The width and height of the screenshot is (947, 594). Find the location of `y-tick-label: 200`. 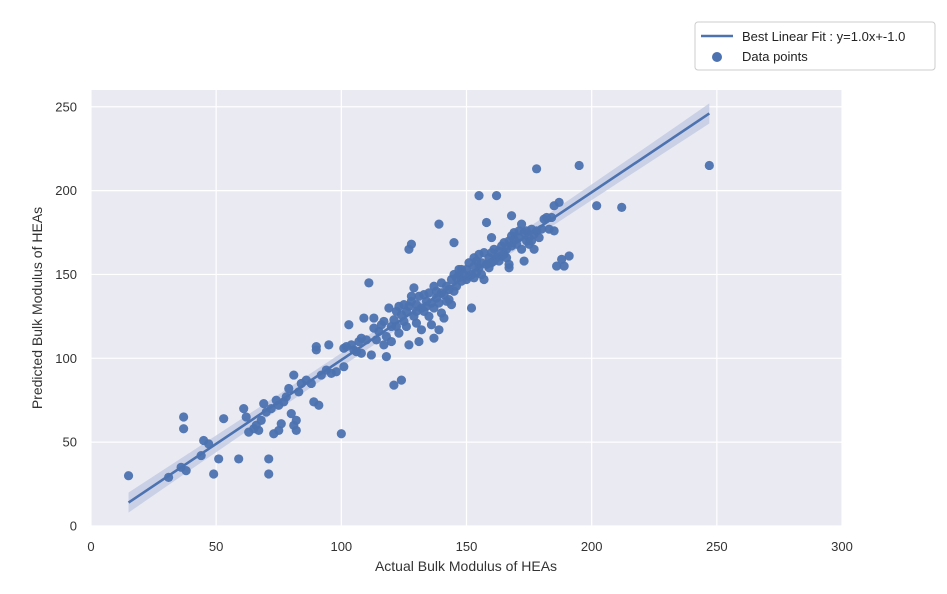

y-tick-label: 200 is located at coordinates (66, 190).